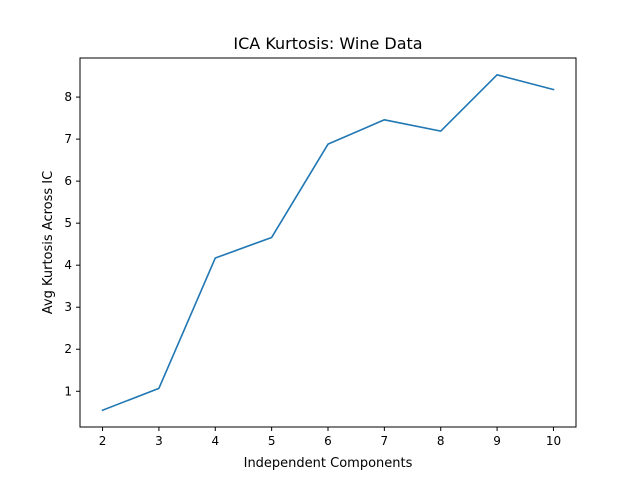 The image size is (640, 480). What do you see at coordinates (68, 307) in the screenshot?
I see `y-tick-label: 3` at bounding box center [68, 307].